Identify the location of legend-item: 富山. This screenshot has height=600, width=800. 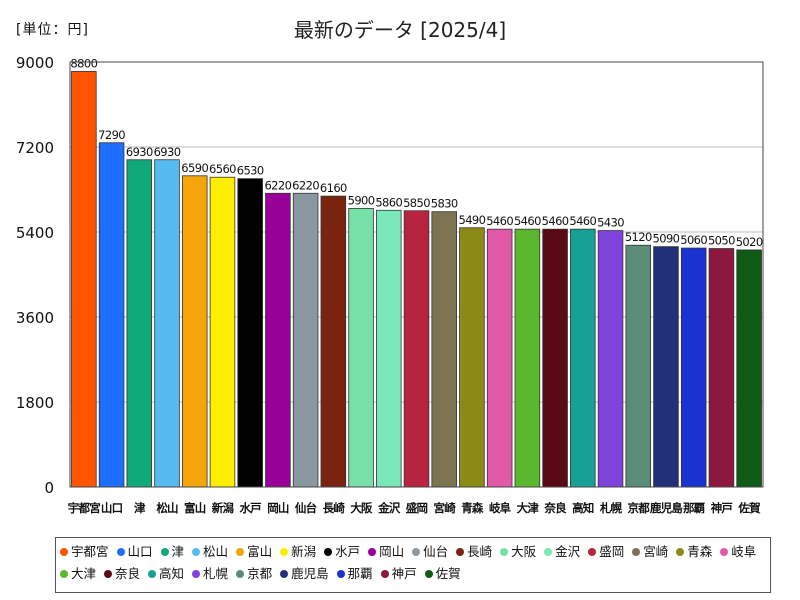
(254, 552).